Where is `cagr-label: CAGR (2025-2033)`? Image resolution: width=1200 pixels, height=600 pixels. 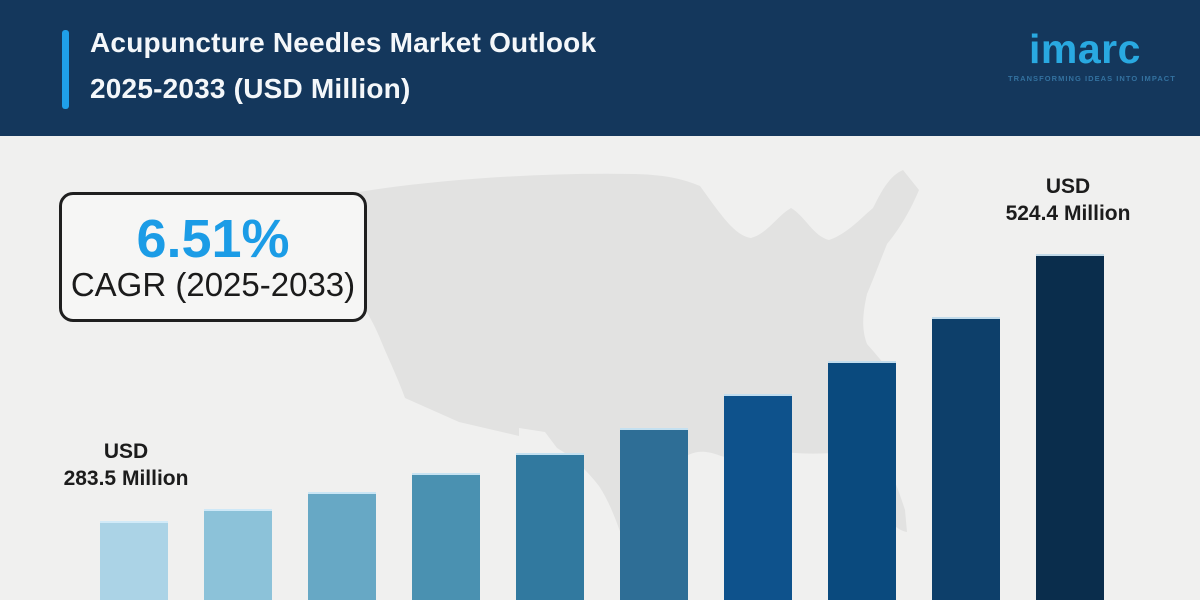
cagr-label: CAGR (2025-2033) is located at coordinates (213, 285).